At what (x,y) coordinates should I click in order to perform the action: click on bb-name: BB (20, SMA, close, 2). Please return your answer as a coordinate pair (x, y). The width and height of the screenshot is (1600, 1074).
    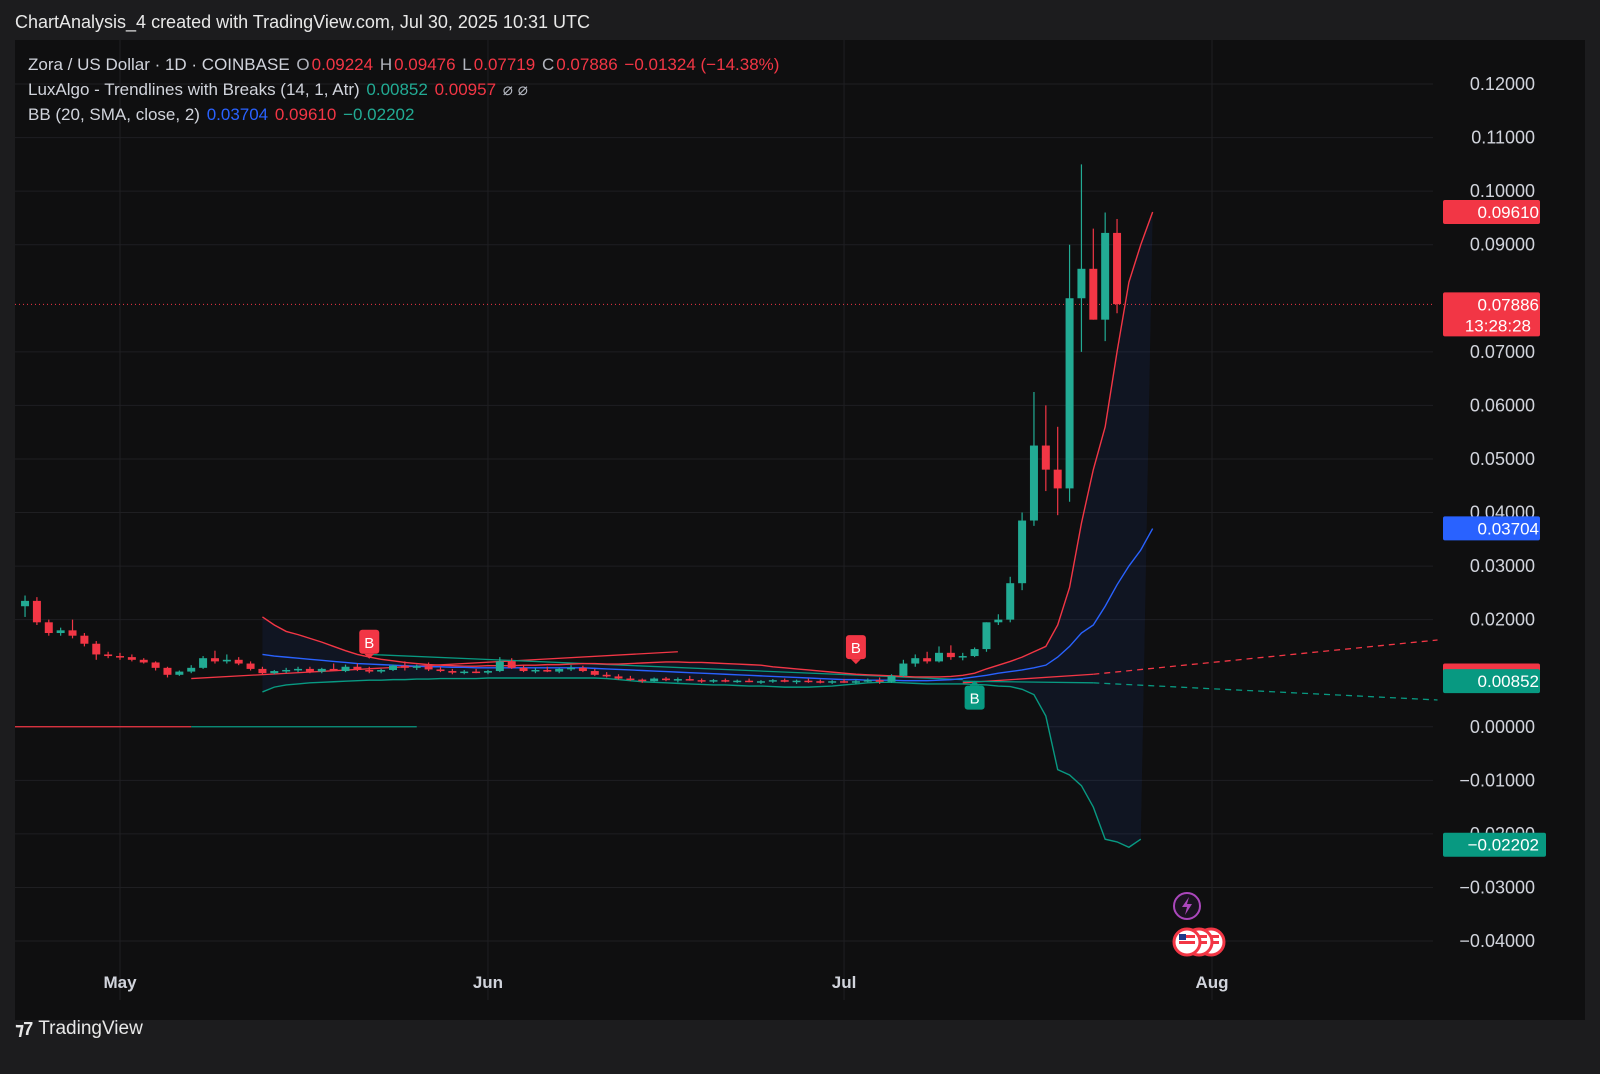
    Looking at the image, I should click on (114, 114).